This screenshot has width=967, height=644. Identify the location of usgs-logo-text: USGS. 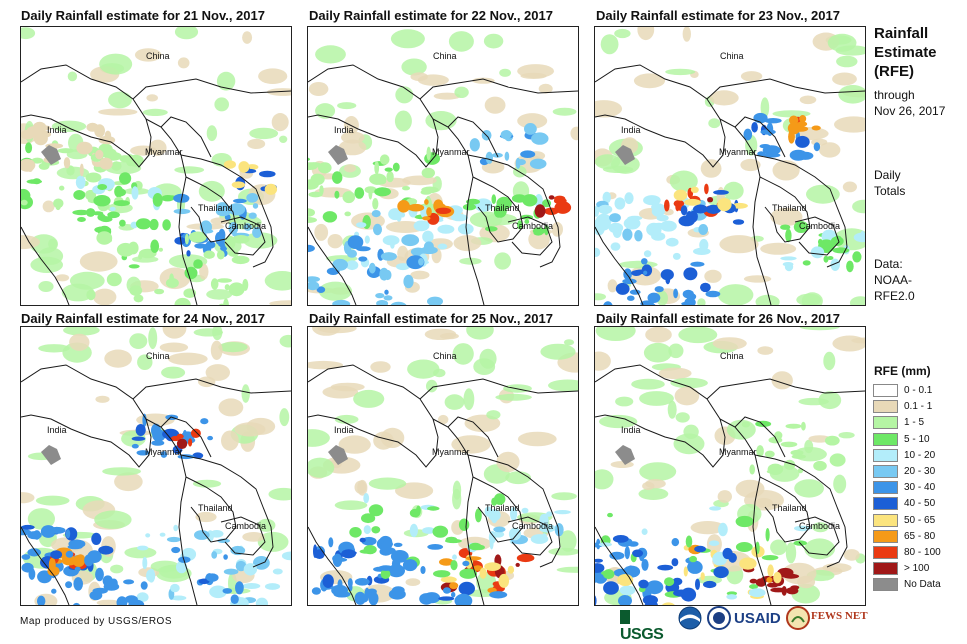
(641, 634).